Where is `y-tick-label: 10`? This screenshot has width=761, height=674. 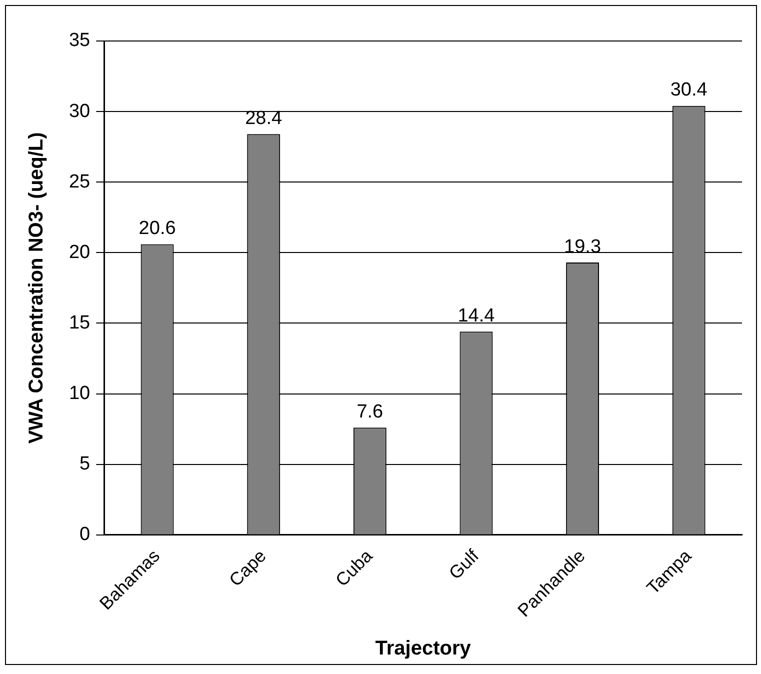 y-tick-label: 10 is located at coordinates (79, 393).